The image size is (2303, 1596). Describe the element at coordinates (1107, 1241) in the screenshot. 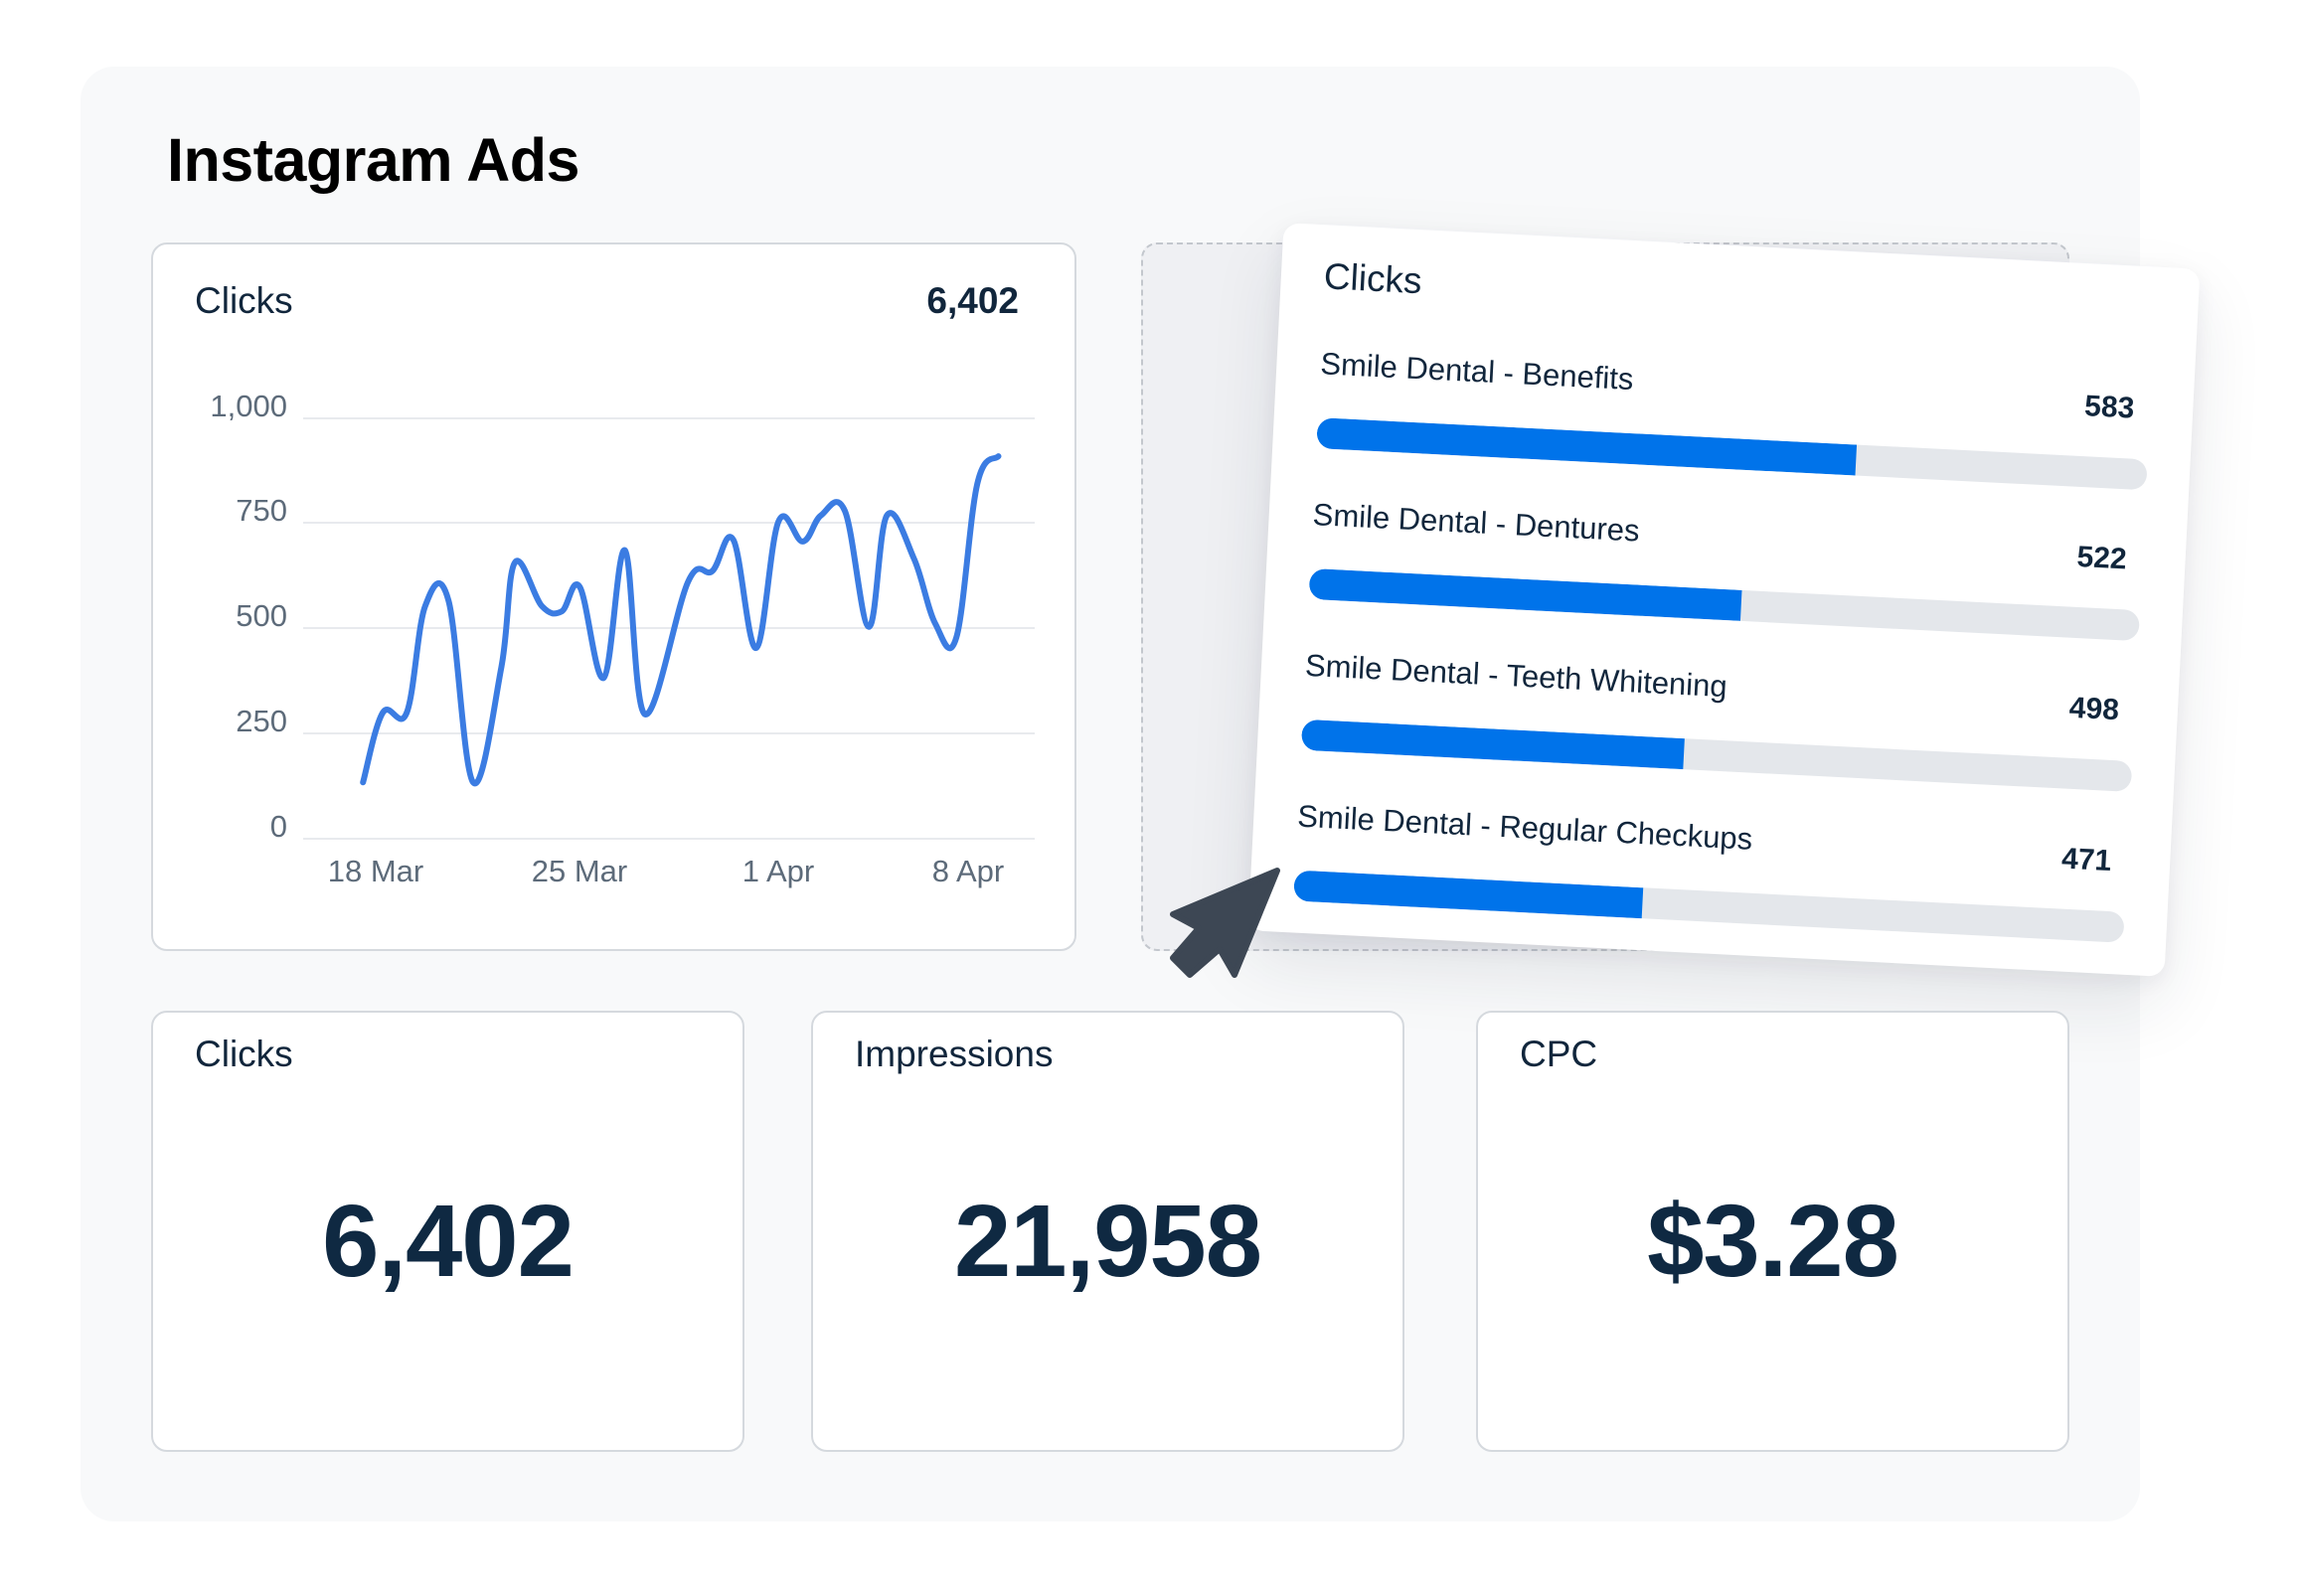

I see `stat-value: 21,958` at that location.